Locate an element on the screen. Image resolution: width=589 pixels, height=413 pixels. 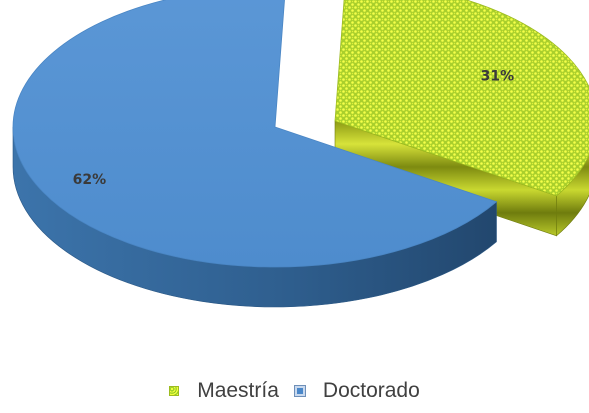
legend-item-maestria: Maestría is located at coordinates (224, 391).